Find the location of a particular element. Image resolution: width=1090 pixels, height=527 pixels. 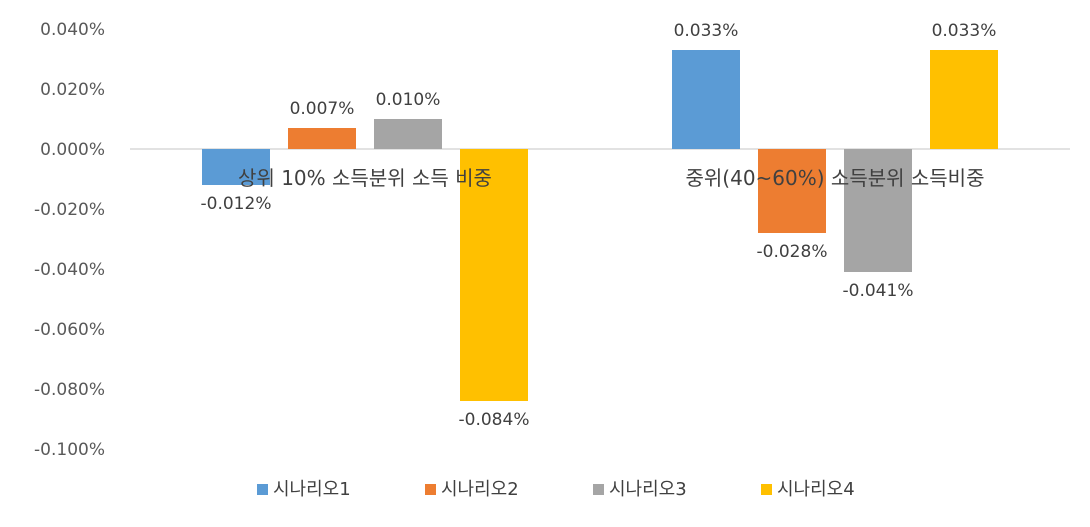

legend-label: 시나리오3 is located at coordinates (648, 489).